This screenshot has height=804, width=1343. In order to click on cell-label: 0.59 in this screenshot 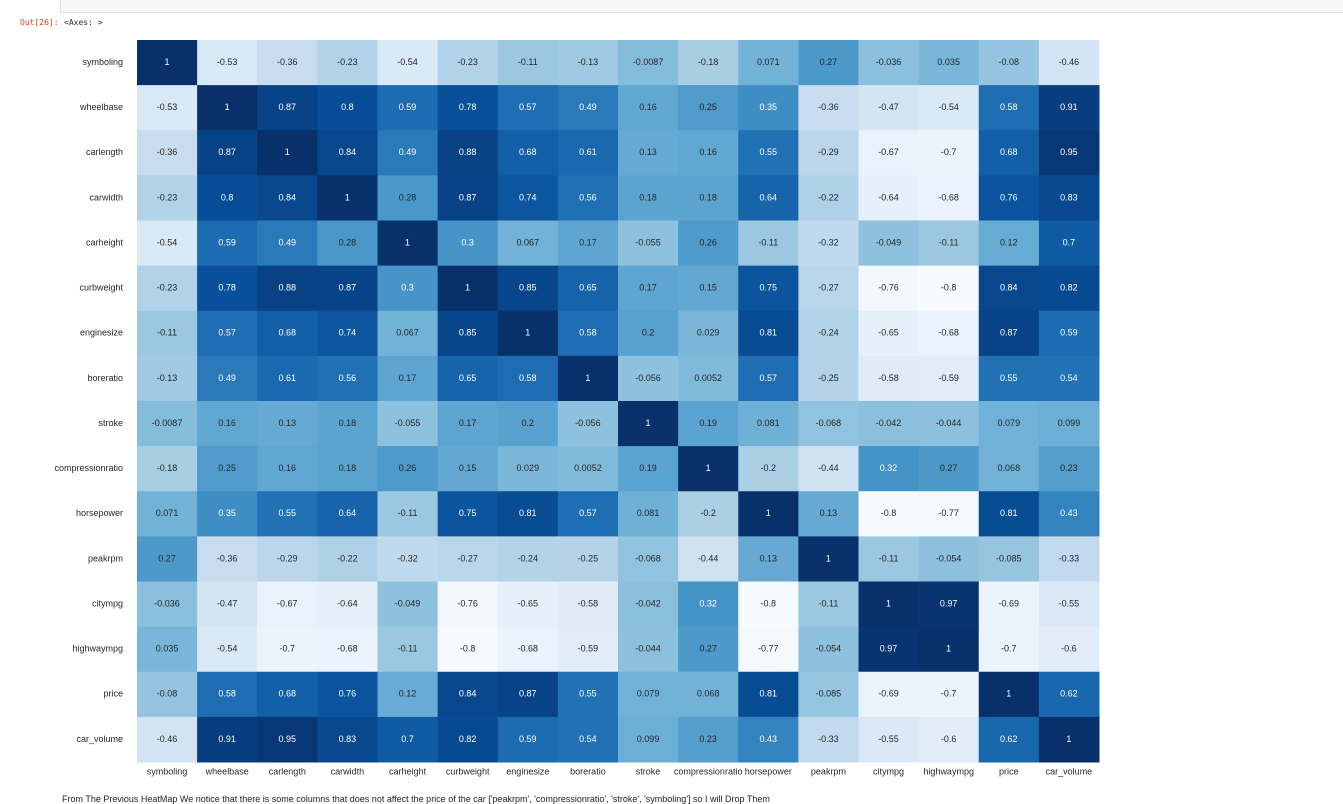, I will do `click(1069, 333)`.